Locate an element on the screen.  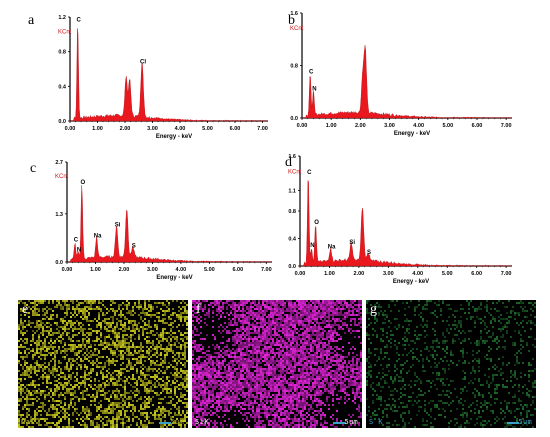
y-tick-label: 0.8 is located at coordinates (62, 53).